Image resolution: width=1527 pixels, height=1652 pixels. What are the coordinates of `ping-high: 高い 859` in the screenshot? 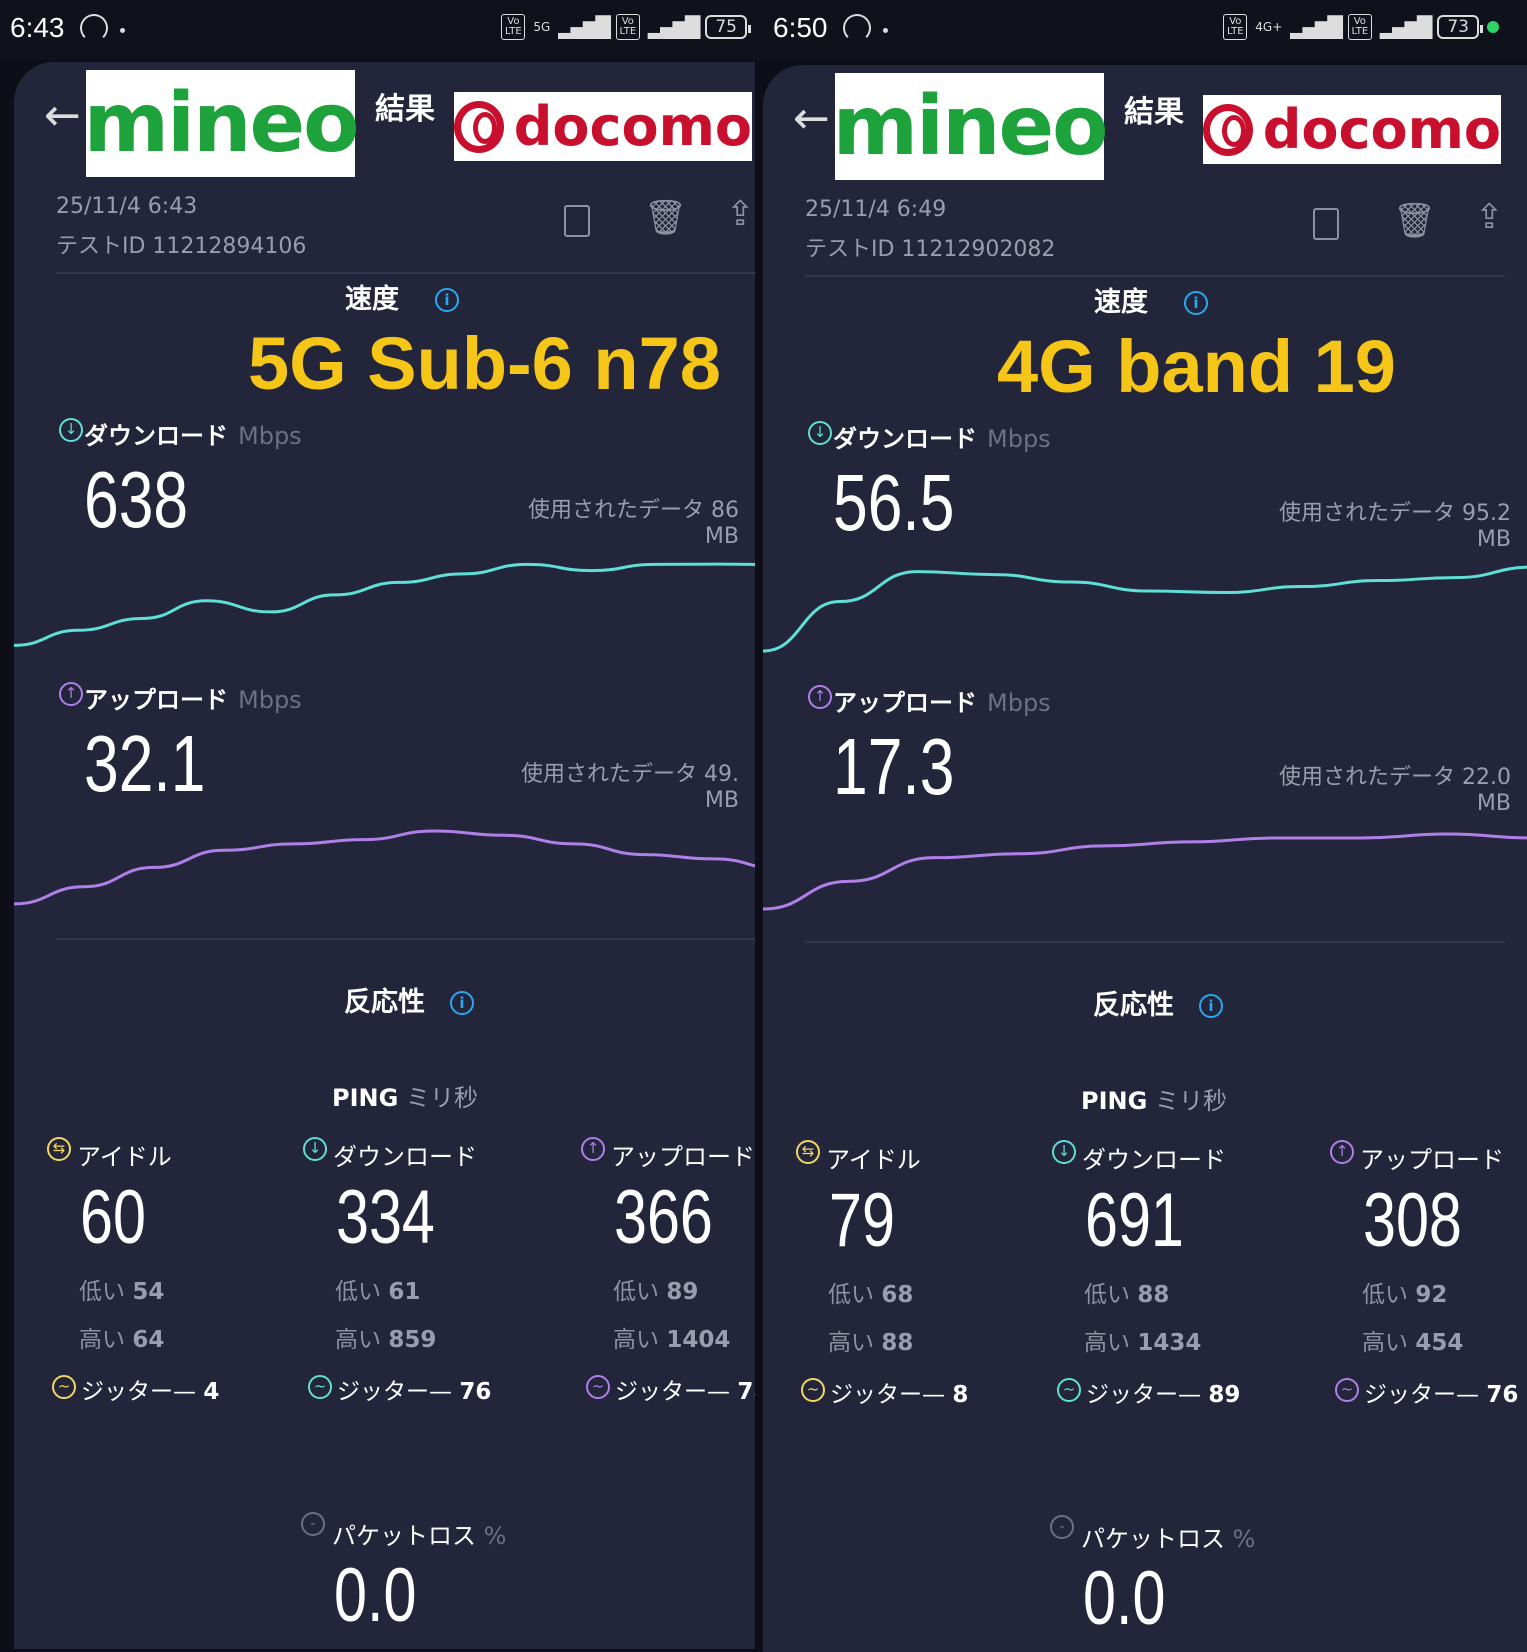 It's located at (386, 1340).